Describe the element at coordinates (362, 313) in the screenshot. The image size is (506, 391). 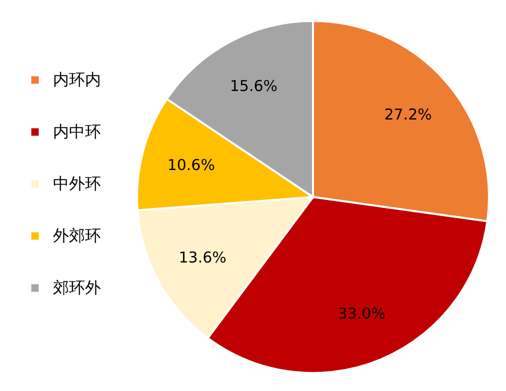
I see `data-label: 33.0%` at that location.